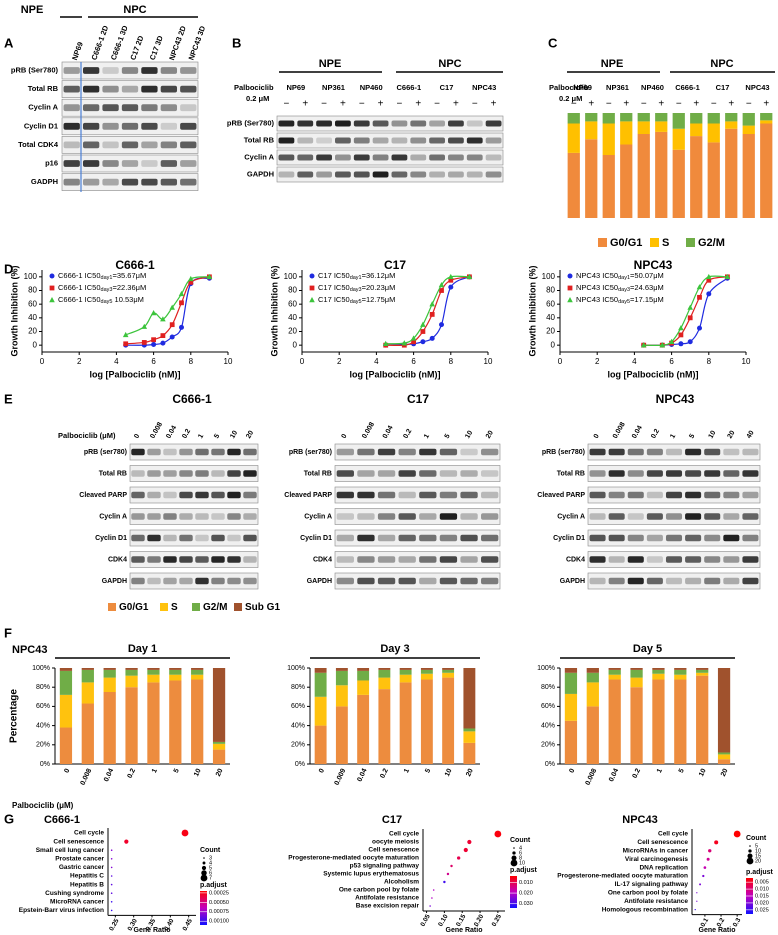 The height and width of the screenshot is (935, 778). Describe the element at coordinates (427, 436) in the screenshot. I see `lane-label: 1` at that location.